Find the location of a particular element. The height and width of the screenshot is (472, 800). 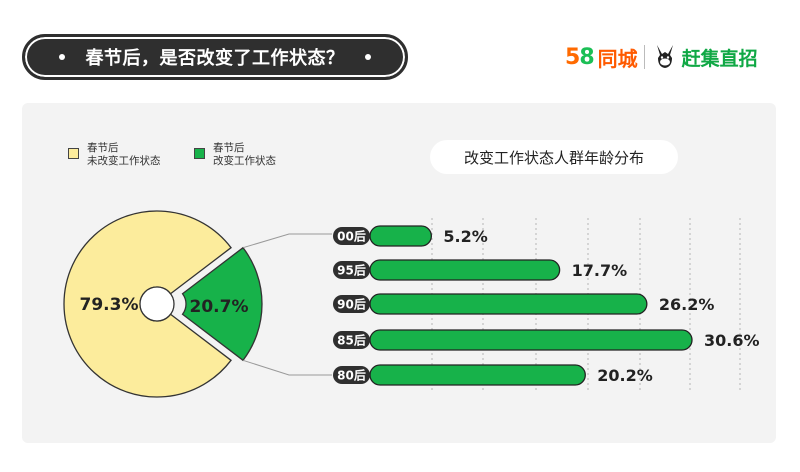

category-label-4: 80后 is located at coordinates (351, 375).